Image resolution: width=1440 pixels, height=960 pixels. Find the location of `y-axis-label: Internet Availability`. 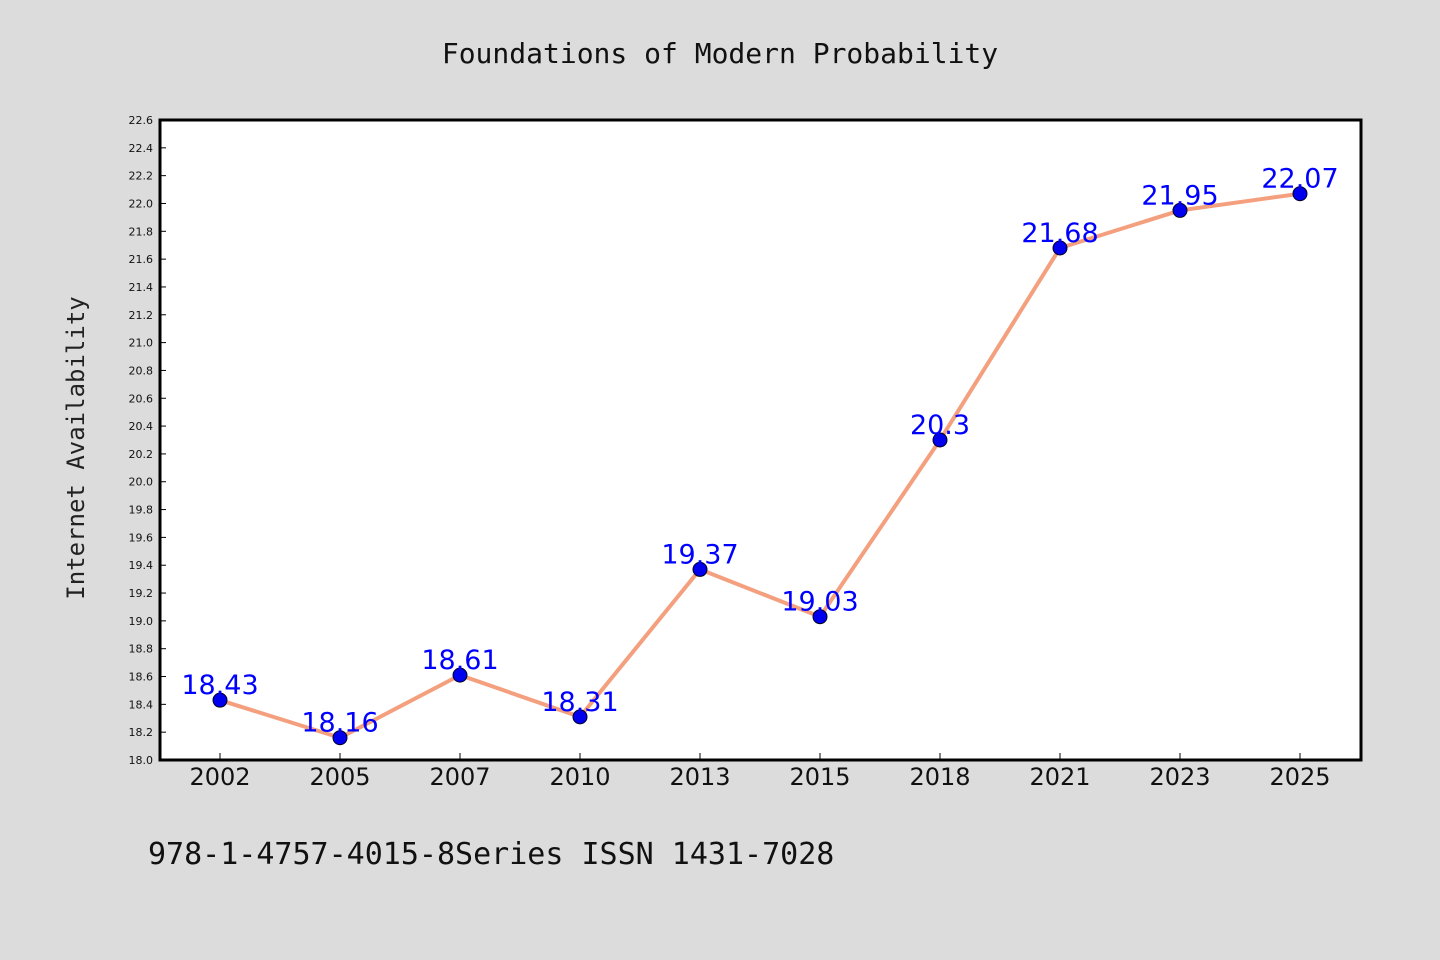

y-axis-label: Internet Availability is located at coordinates (76, 447).